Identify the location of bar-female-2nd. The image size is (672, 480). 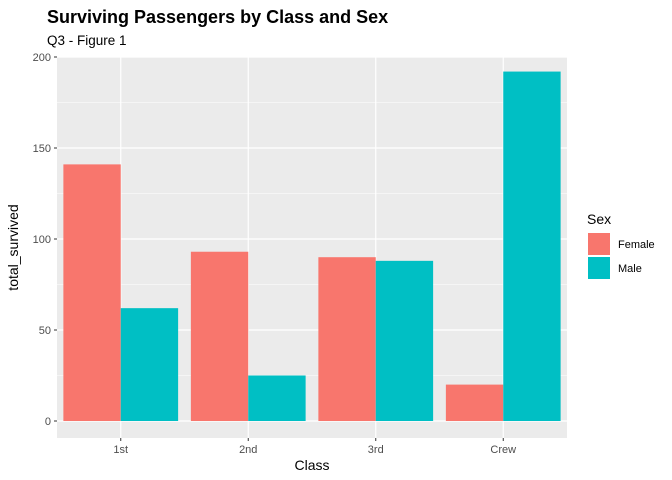
(219, 336).